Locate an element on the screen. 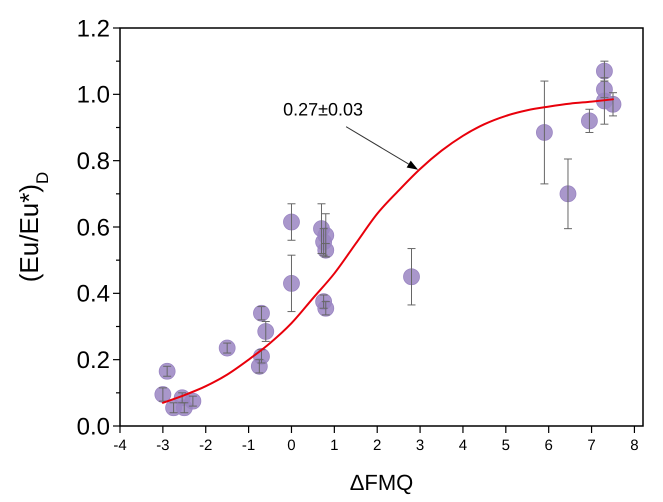  x-tick-label: 2 is located at coordinates (377, 445).